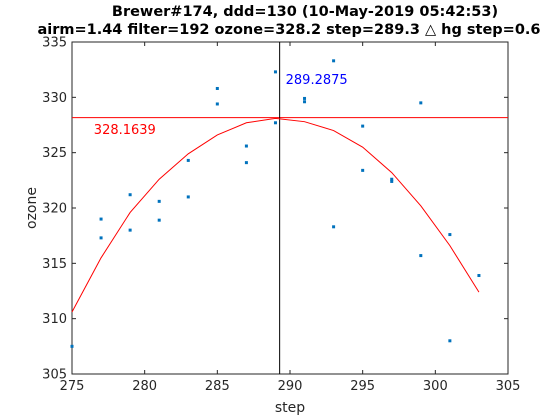  Describe the element at coordinates (144, 386) in the screenshot. I see `x-tick-label: 280` at that location.